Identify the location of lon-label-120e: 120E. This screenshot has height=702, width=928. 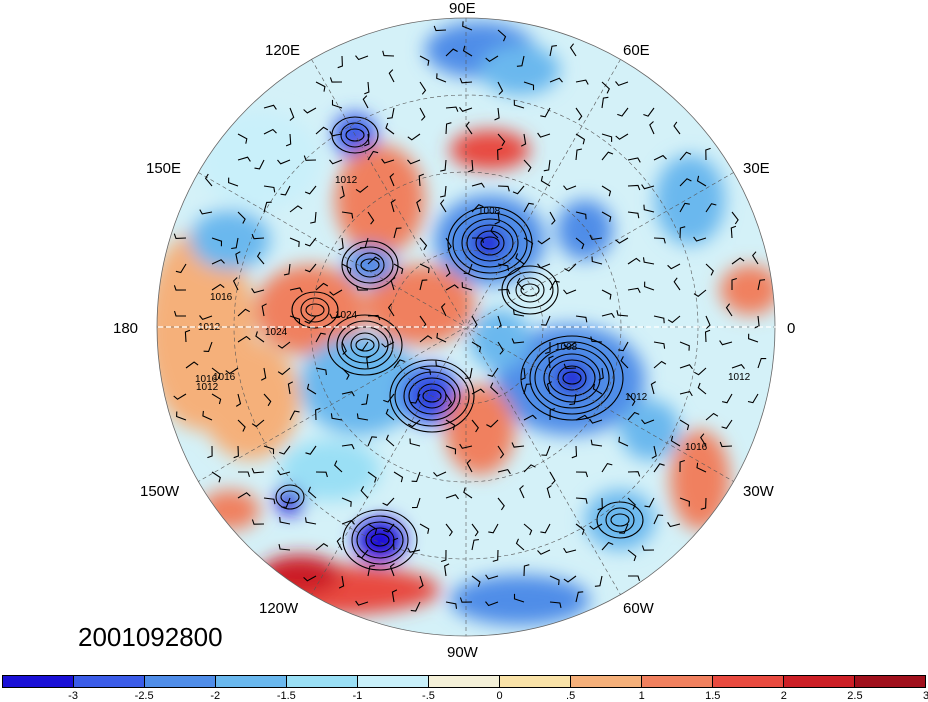
(283, 50).